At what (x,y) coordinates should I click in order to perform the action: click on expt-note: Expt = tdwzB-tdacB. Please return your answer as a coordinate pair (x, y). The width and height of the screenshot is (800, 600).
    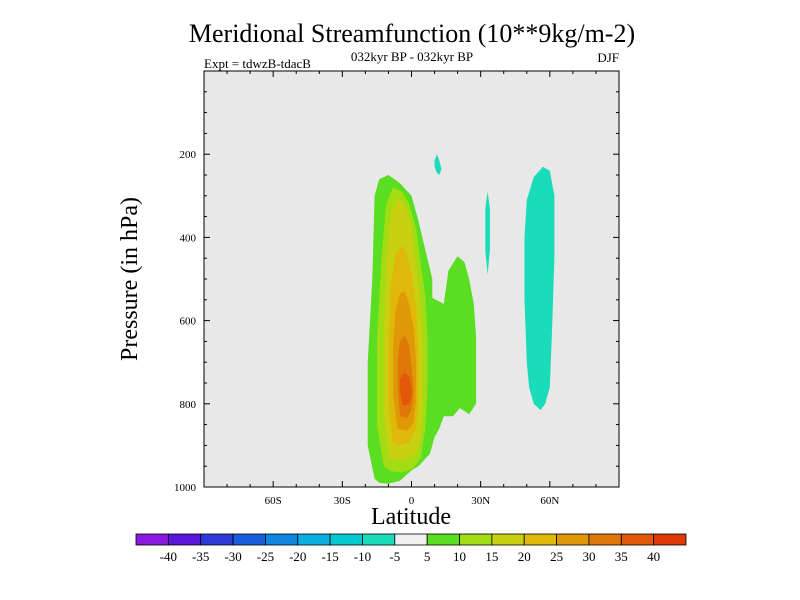
    Looking at the image, I should click on (257, 63).